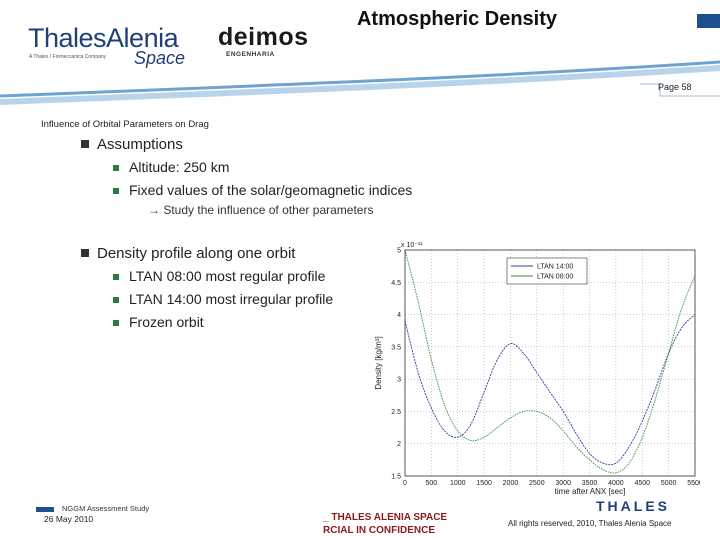 The width and height of the screenshot is (720, 540). Describe the element at coordinates (396, 347) in the screenshot. I see `y-tick-label: 3.5` at that location.